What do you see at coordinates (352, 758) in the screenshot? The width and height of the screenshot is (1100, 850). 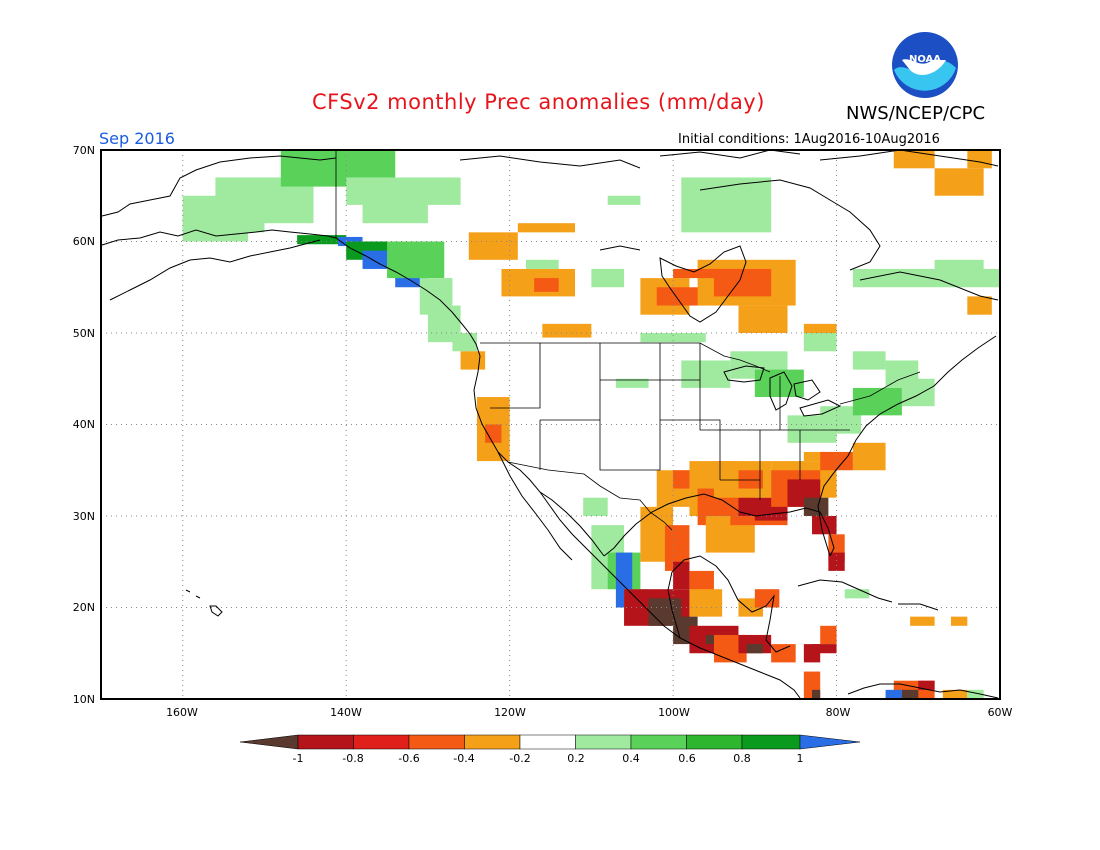 I see `colorbar-label: -0.8` at bounding box center [352, 758].